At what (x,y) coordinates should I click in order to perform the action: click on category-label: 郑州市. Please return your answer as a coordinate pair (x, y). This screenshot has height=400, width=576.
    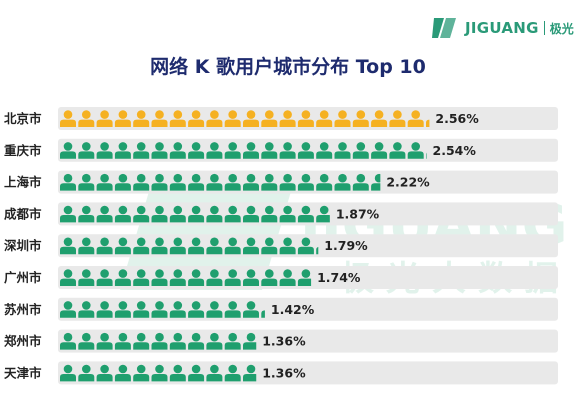
    Looking at the image, I should click on (23, 341).